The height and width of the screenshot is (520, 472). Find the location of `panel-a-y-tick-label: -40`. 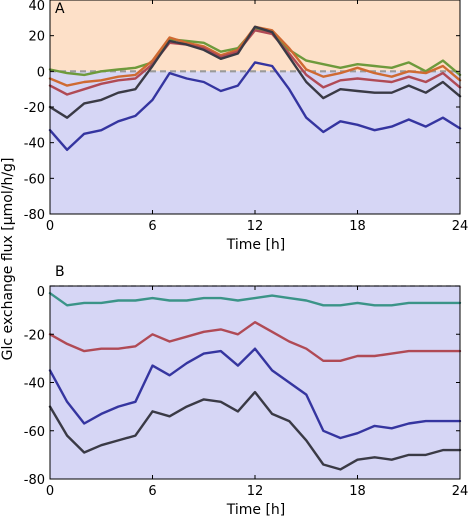

panel-a-y-tick-label: -40 is located at coordinates (34, 144).